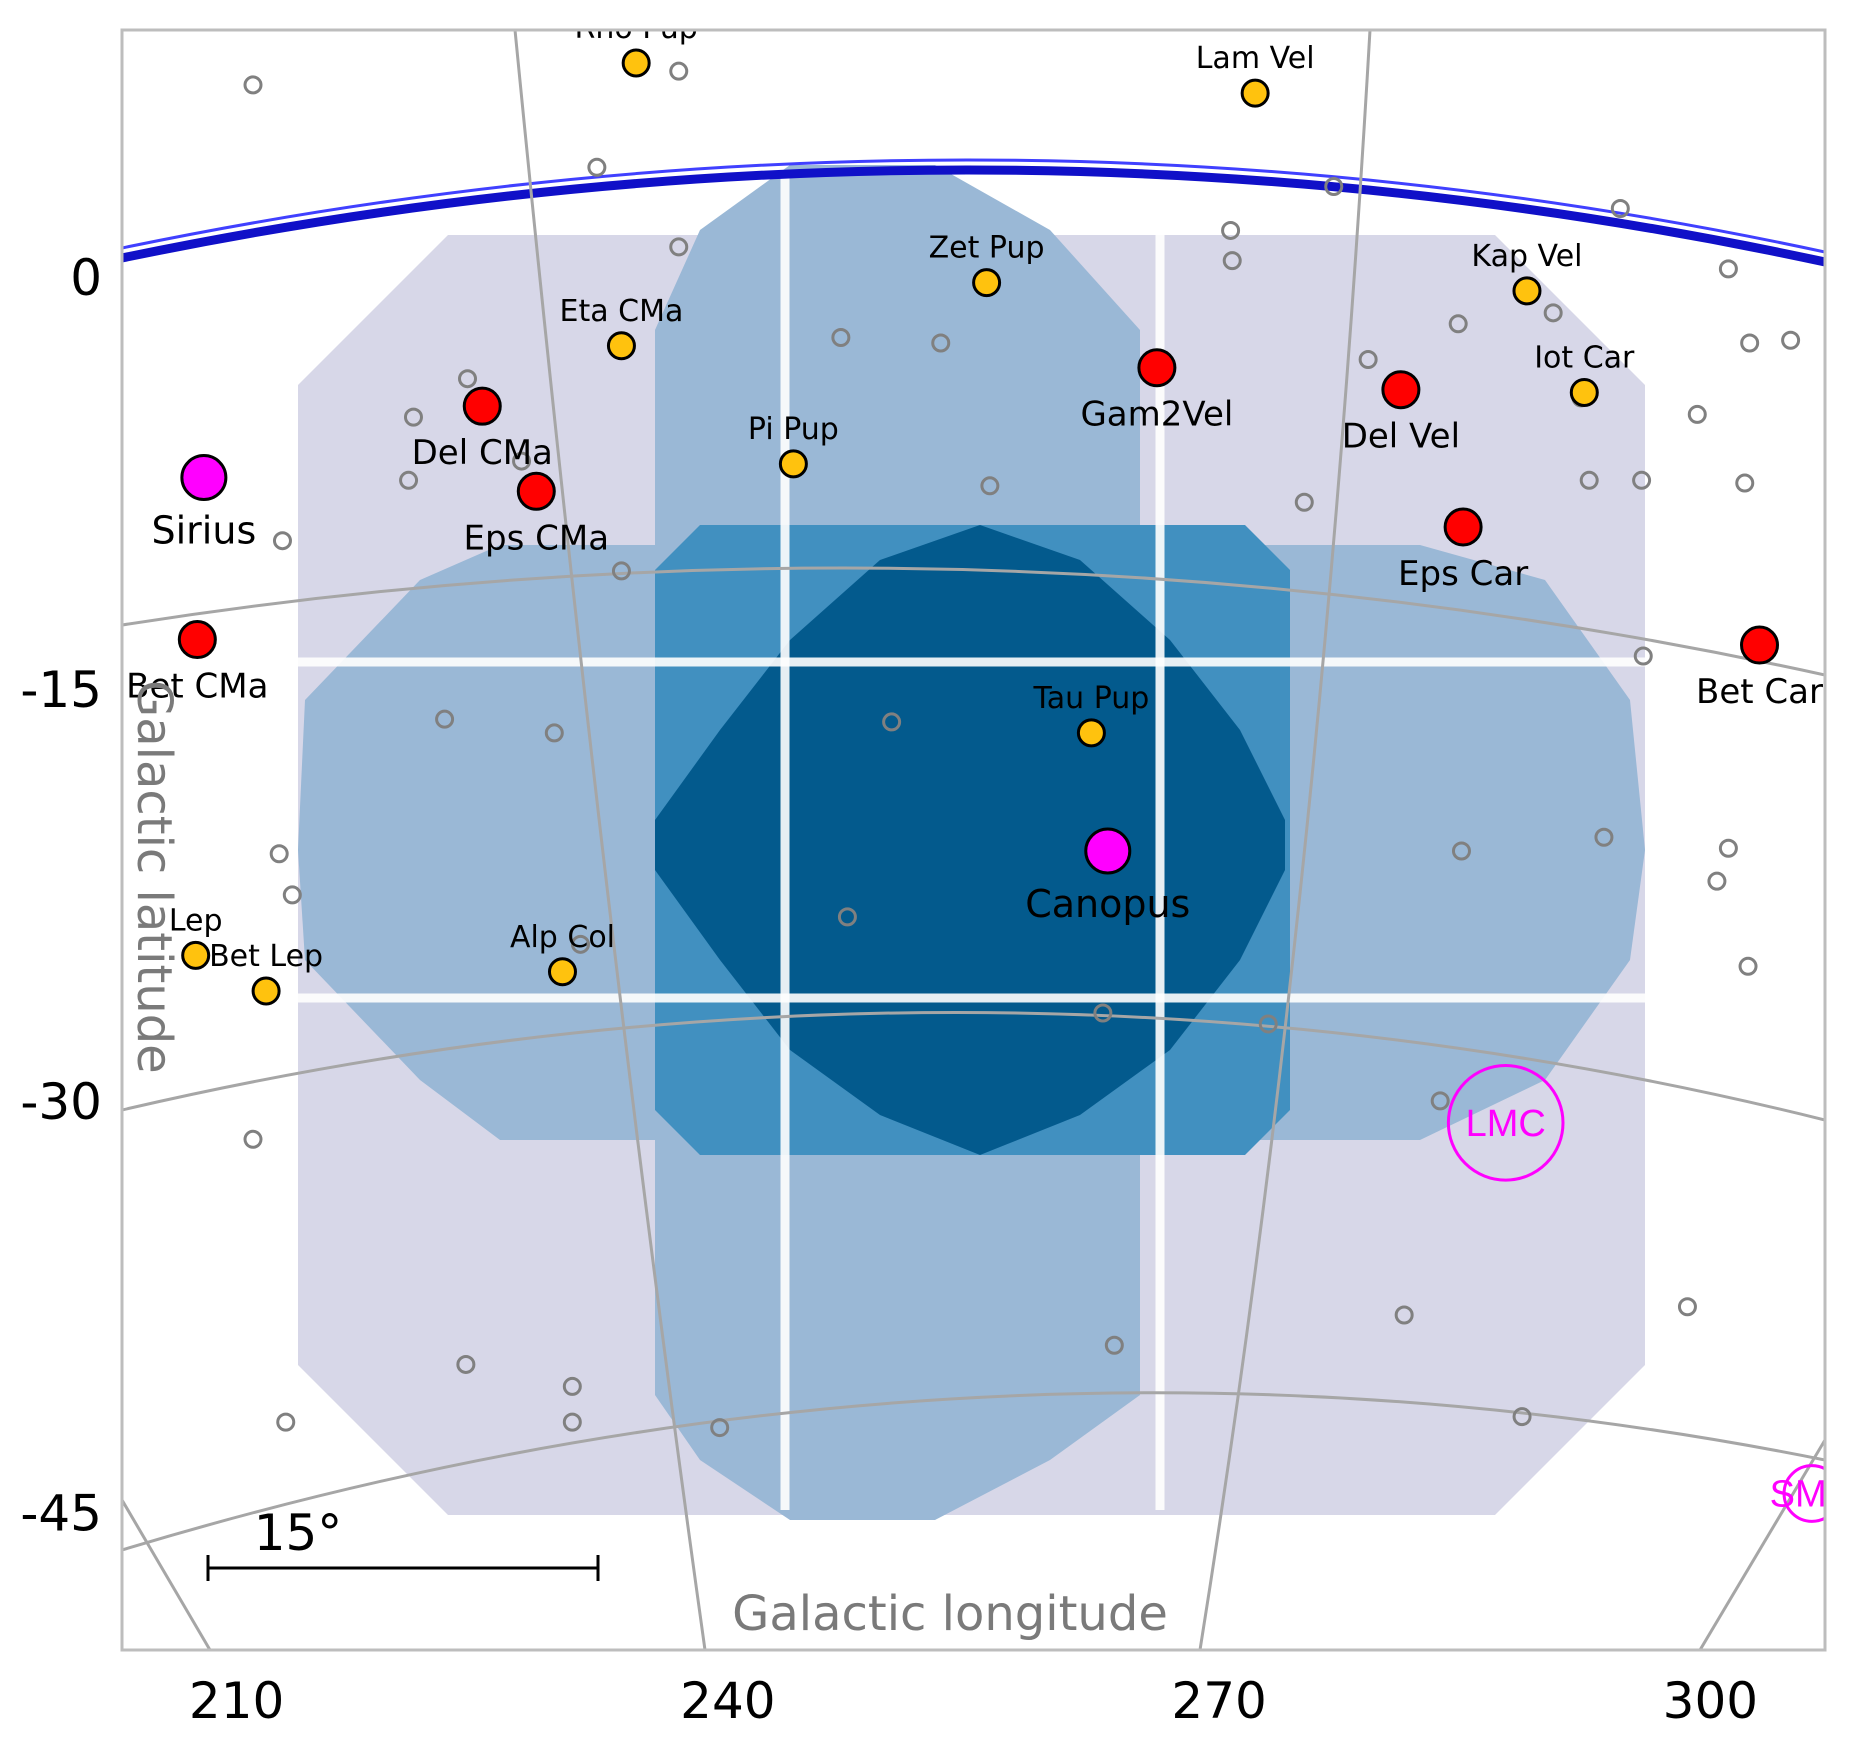 This screenshot has width=1875, height=1750. I want to click on y-tick-label: -15, so click(61, 690).